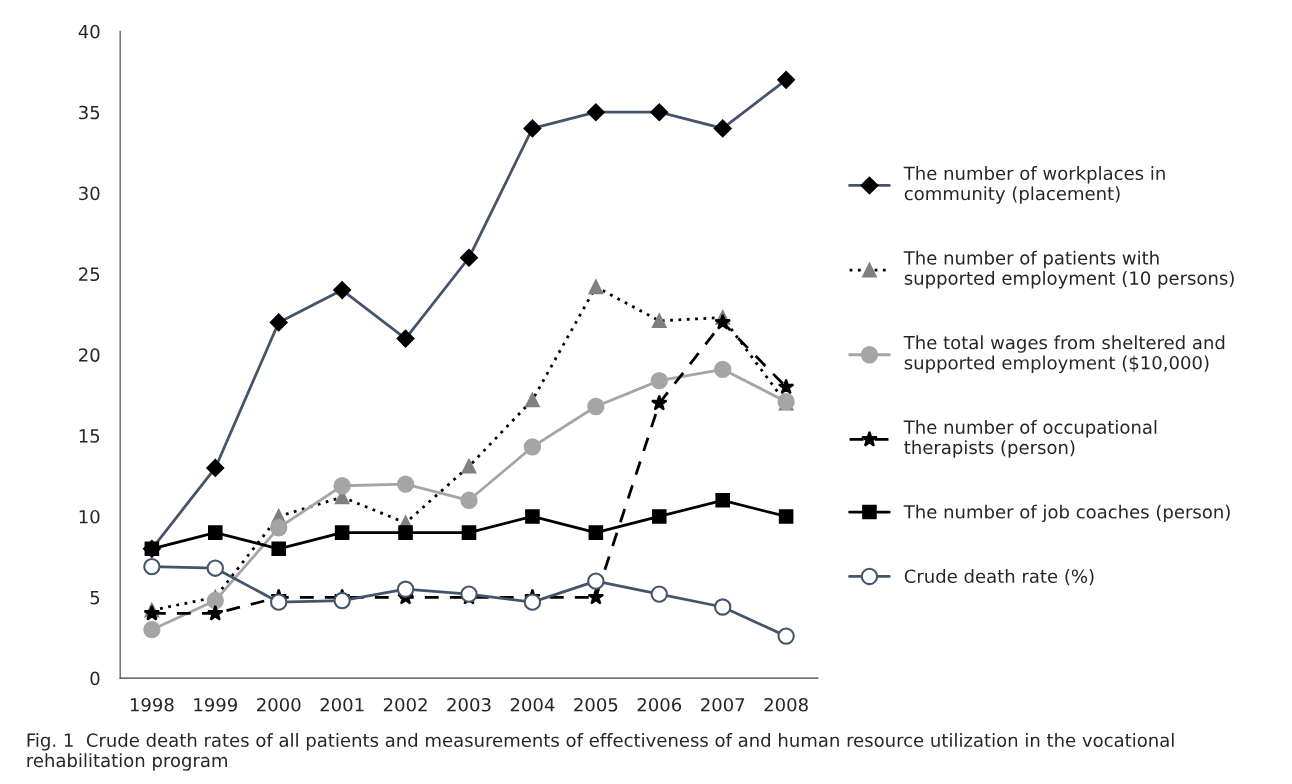 The image size is (1292, 784). Describe the element at coordinates (469, 704) in the screenshot. I see `x-tick-label: 2003` at that location.